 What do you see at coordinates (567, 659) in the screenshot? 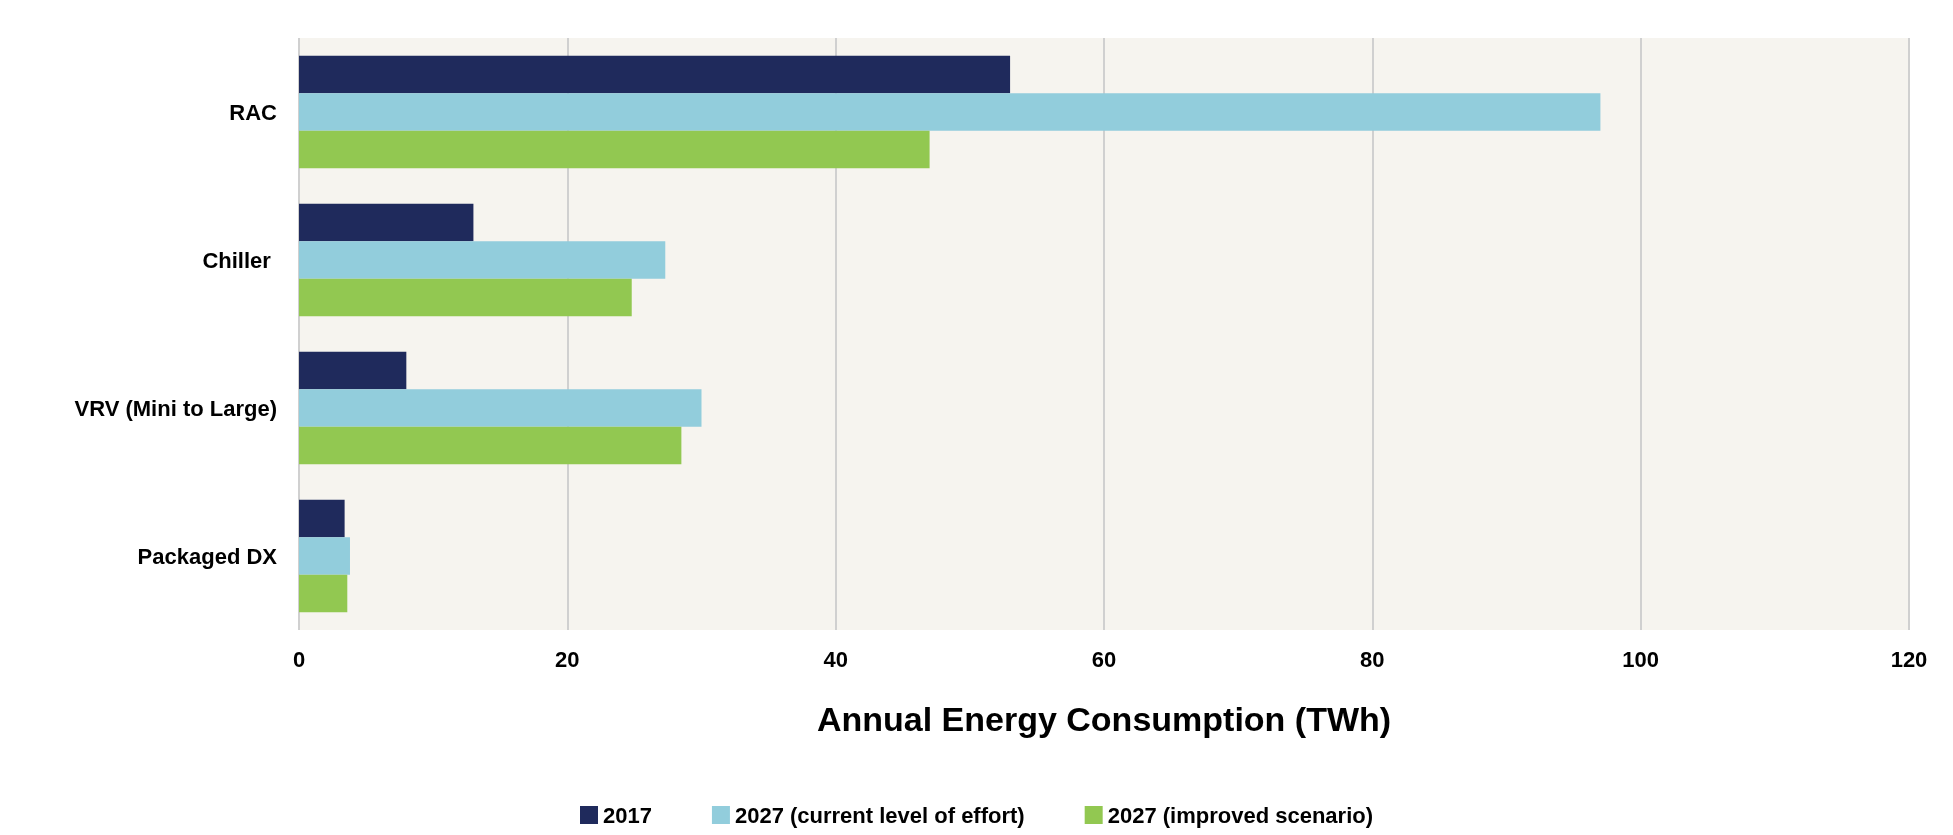
I see `x-tick-label: 20` at bounding box center [567, 659].